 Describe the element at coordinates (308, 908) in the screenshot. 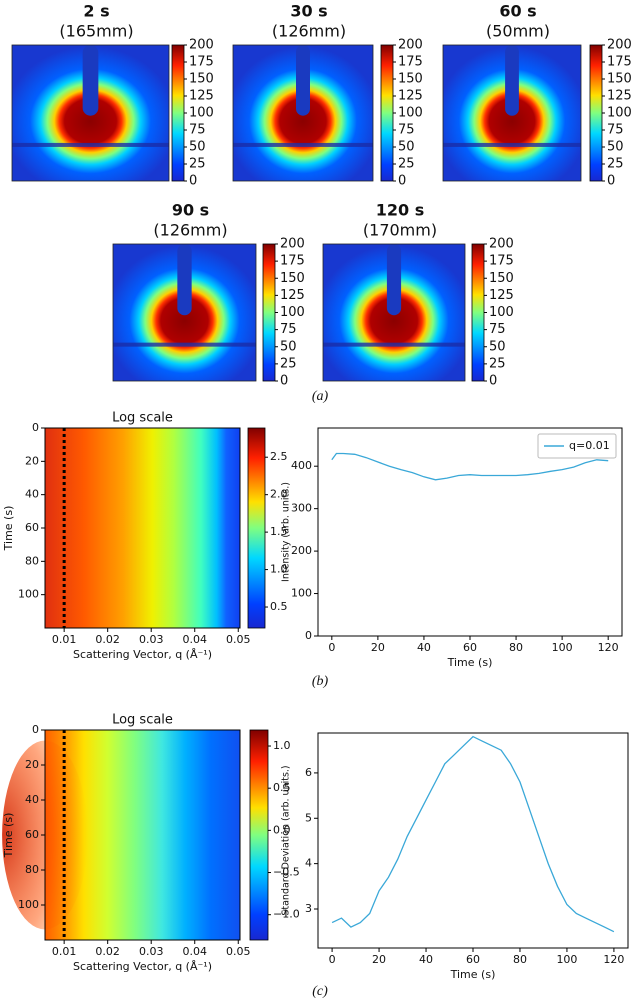

I see `y-tick-label: 3` at that location.